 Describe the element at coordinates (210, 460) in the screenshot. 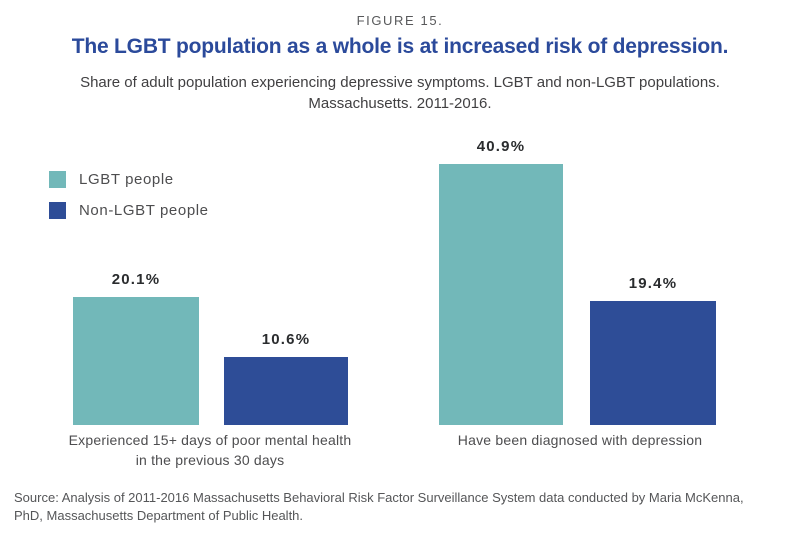

I see `category-label-group1-line2: in the previous 30 days` at that location.